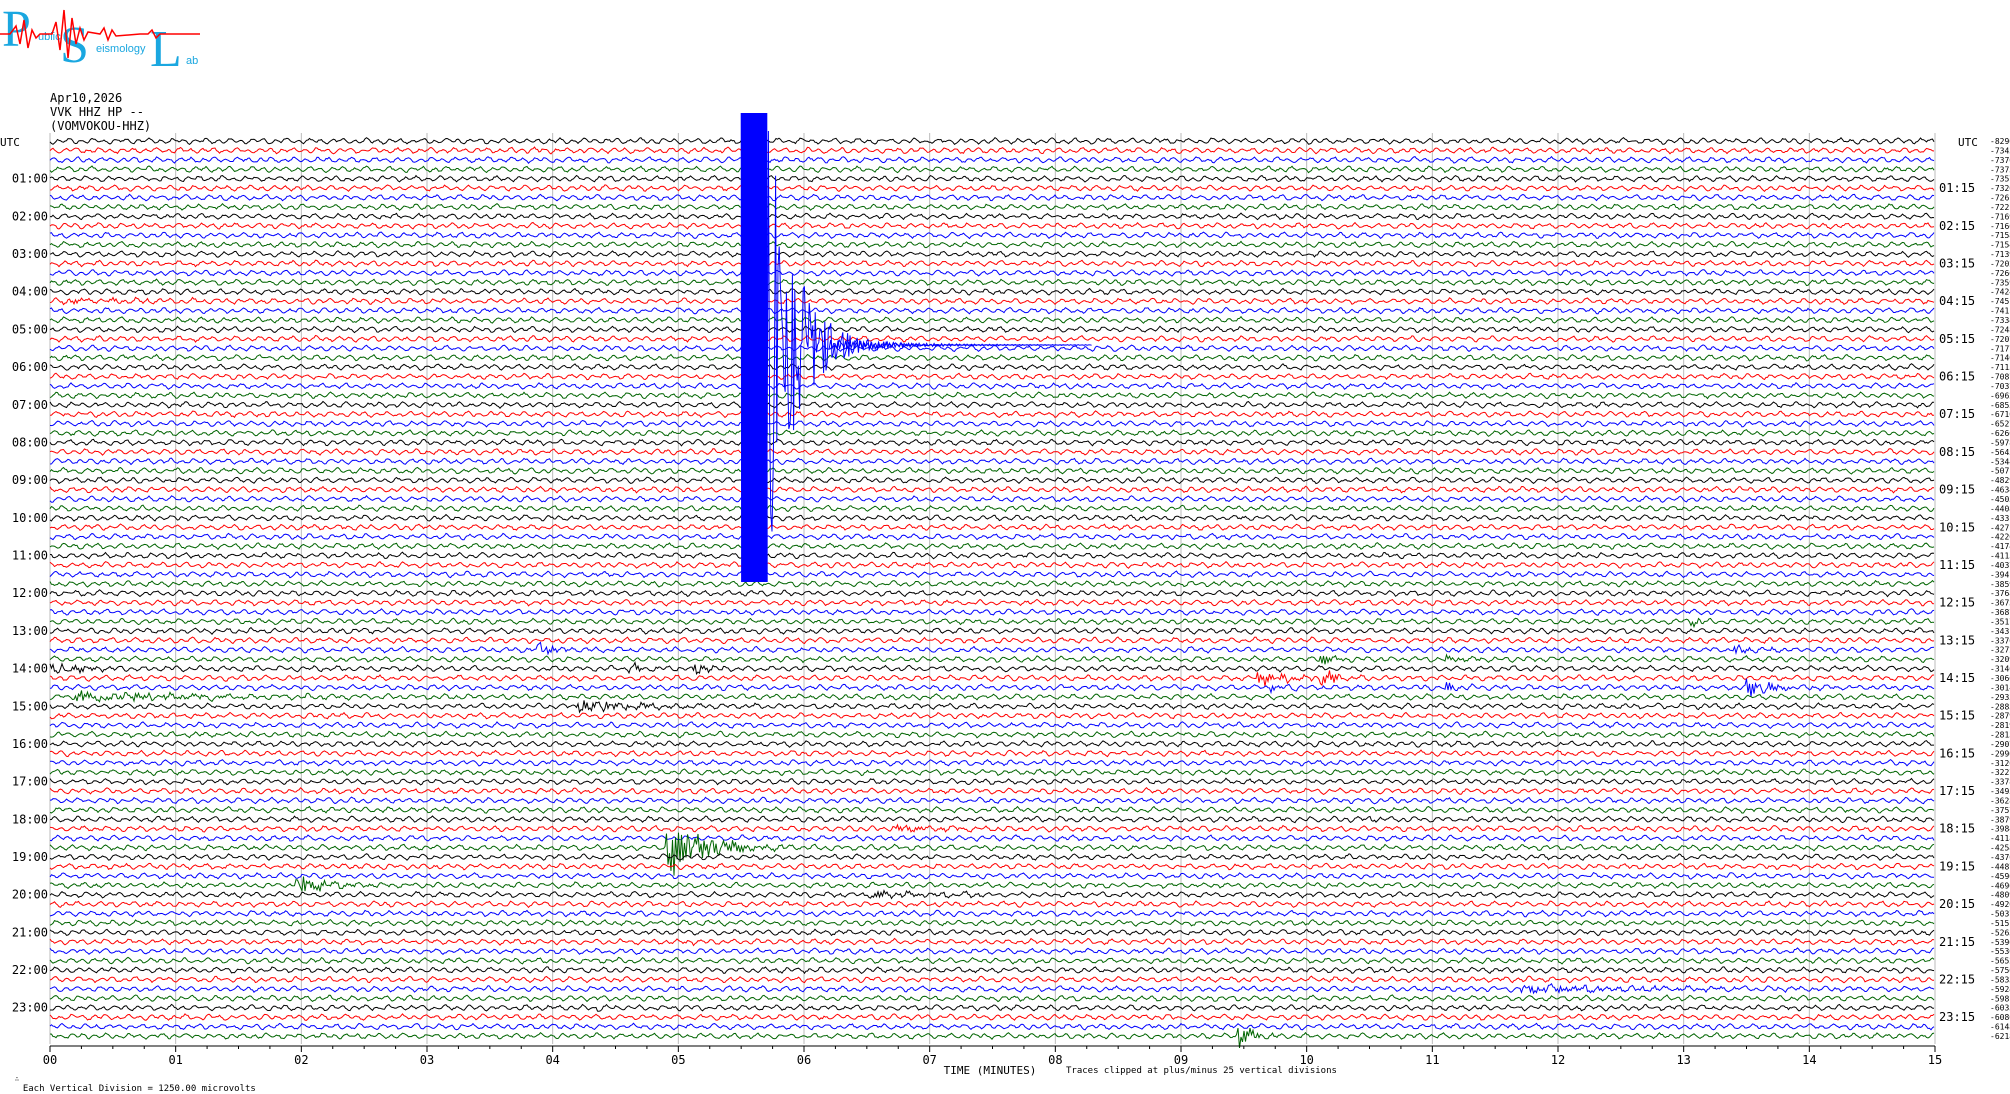 The image size is (2010, 1094). I want to click on hour-label-left: 22:00, so click(30, 970).